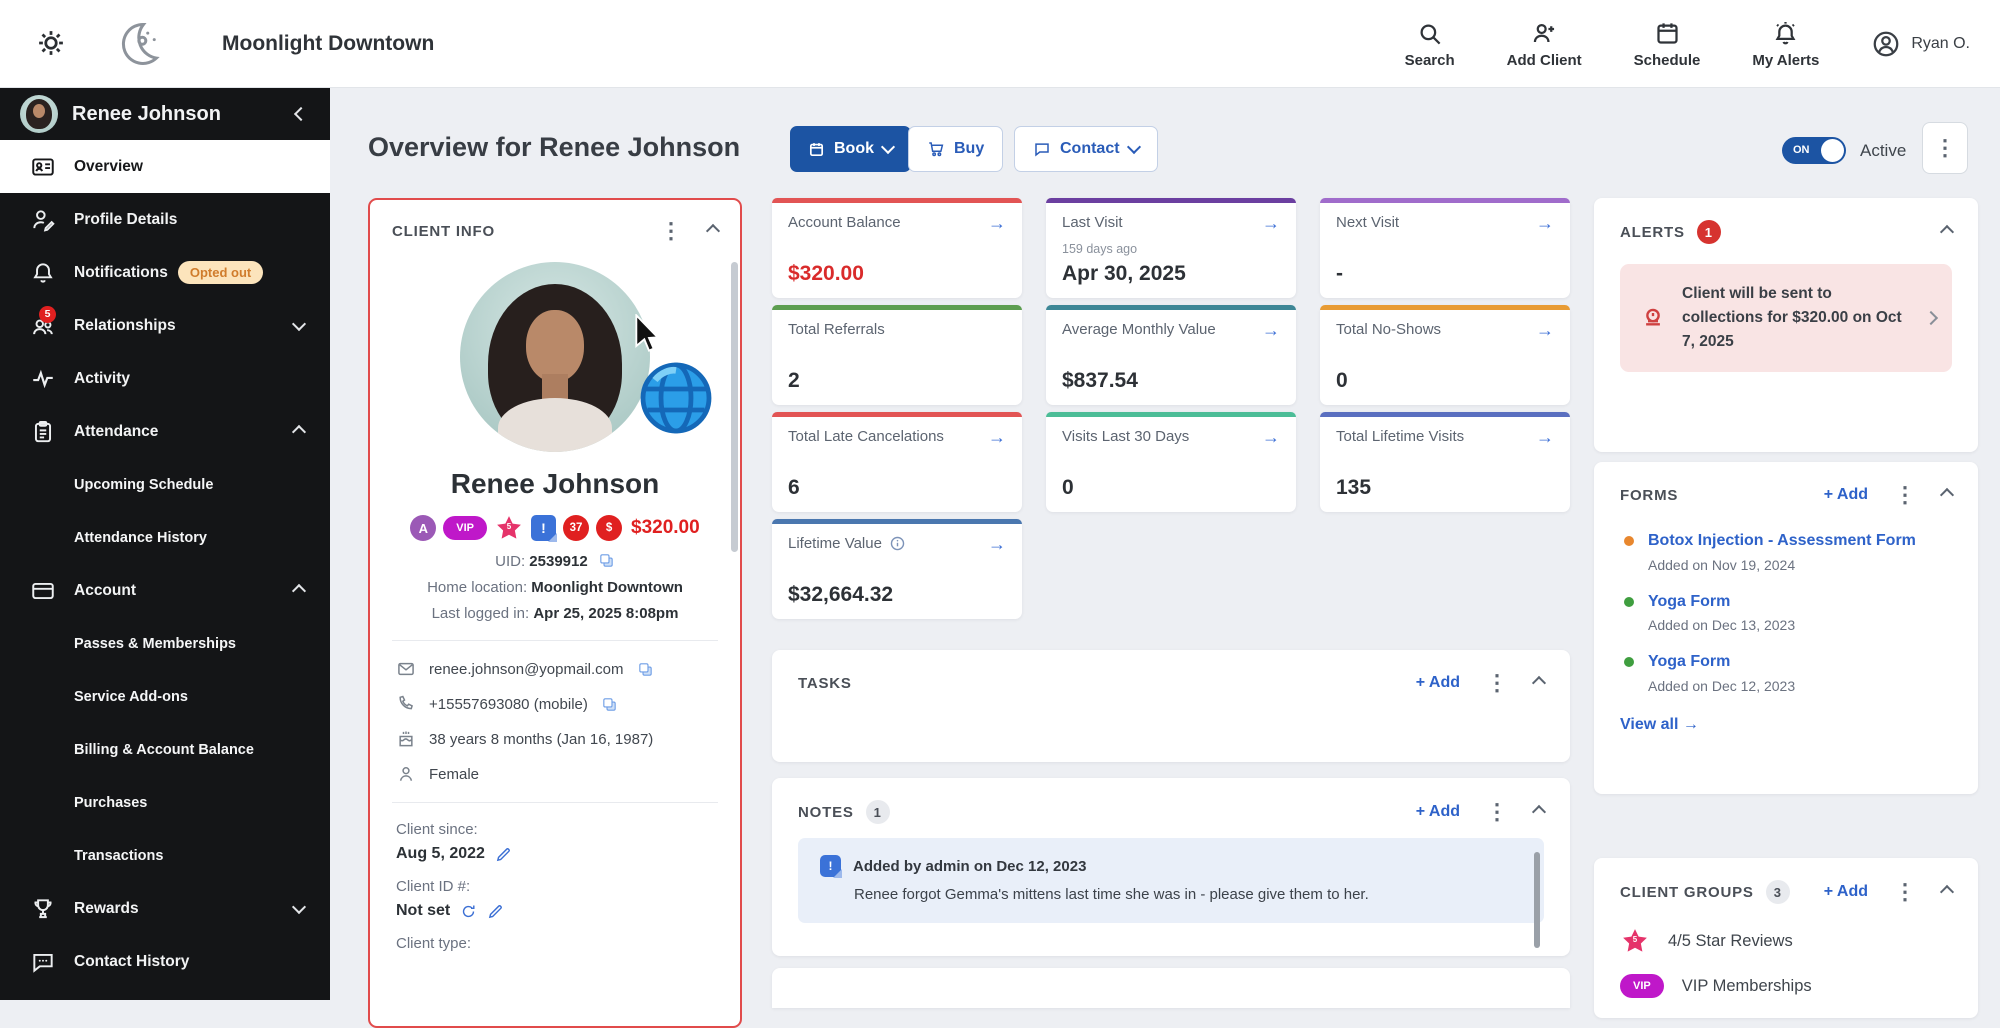 The image size is (2000, 1028). I want to click on stat-card-lifetime-value: Lifetime Value → $32,664.32, so click(897, 569).